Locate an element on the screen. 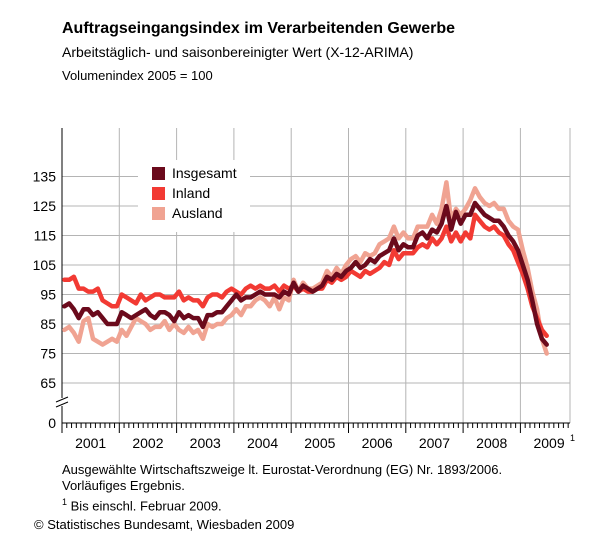 The height and width of the screenshot is (555, 600). legend-label: Inland is located at coordinates (191, 193).